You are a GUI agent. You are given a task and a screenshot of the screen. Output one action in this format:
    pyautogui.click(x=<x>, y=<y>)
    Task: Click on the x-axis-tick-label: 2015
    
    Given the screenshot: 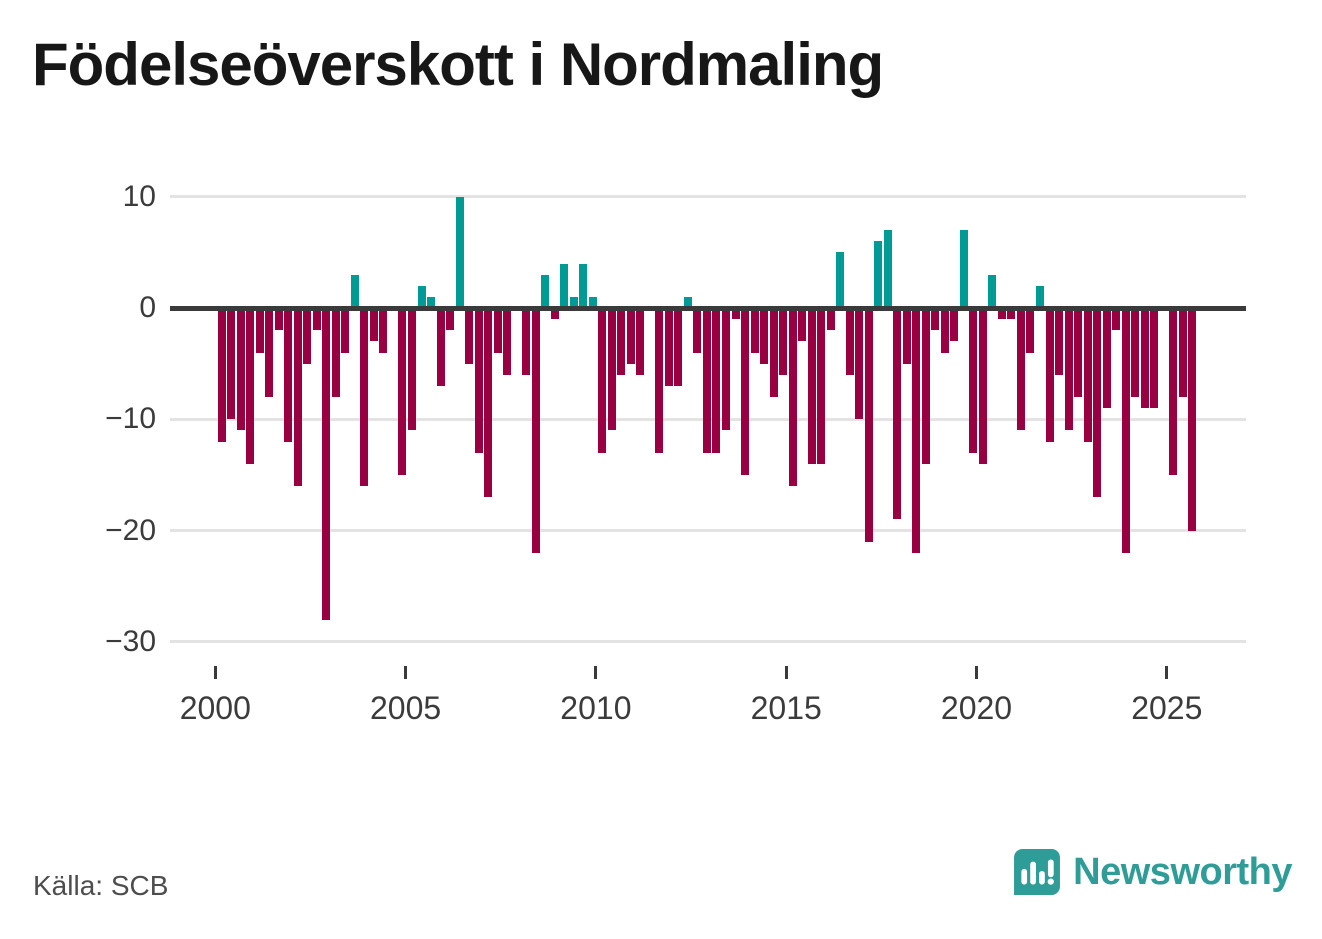 What is the action you would take?
    pyautogui.click(x=786, y=708)
    